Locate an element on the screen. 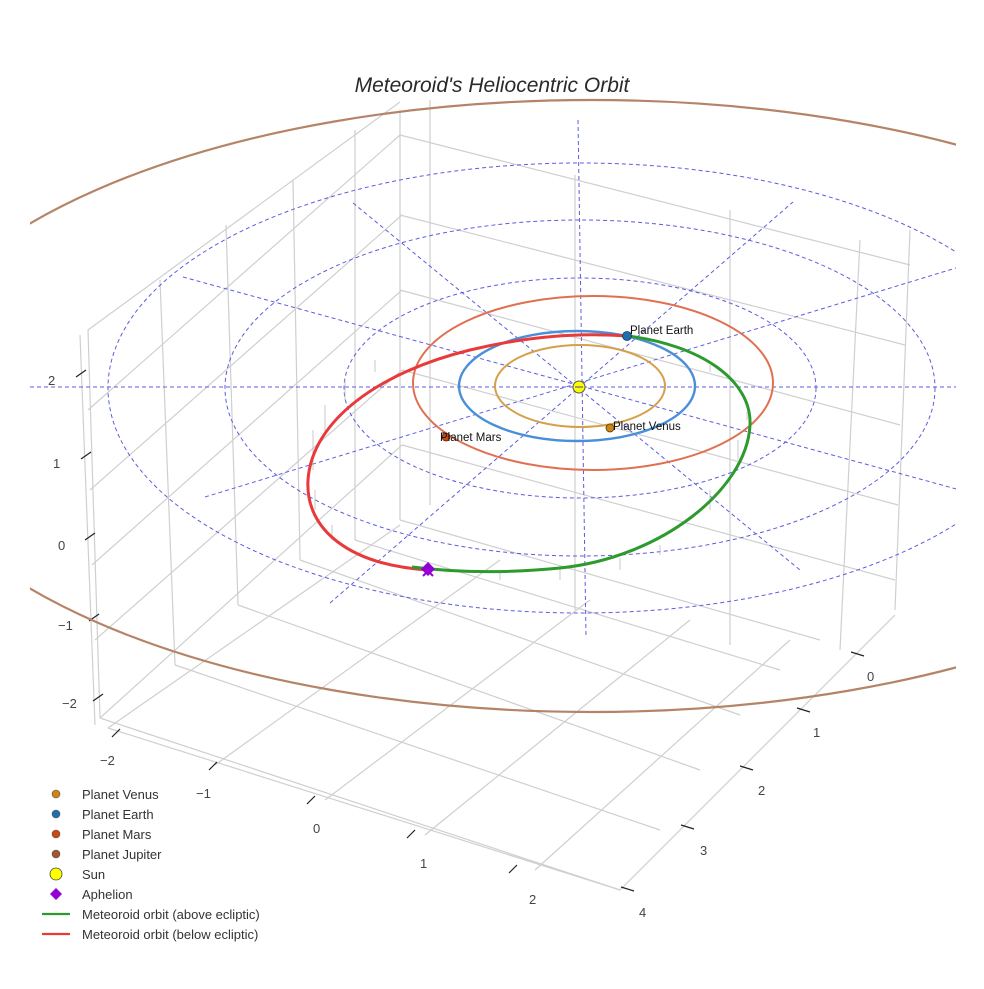 The height and width of the screenshot is (989, 984). z-tick: 1 is located at coordinates (56, 463).